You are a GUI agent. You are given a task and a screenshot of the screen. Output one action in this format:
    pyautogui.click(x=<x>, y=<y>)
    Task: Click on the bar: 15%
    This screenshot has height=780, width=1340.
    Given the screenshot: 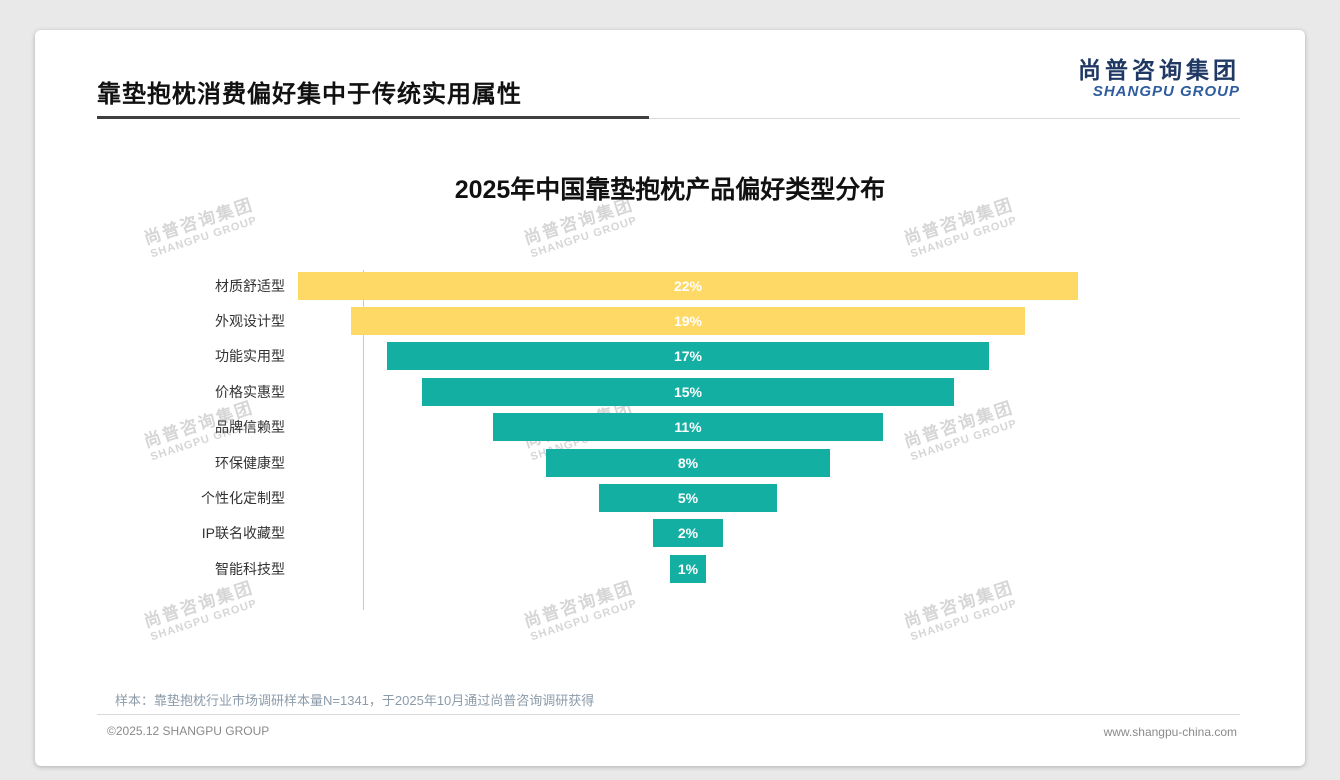 What is the action you would take?
    pyautogui.click(x=688, y=391)
    